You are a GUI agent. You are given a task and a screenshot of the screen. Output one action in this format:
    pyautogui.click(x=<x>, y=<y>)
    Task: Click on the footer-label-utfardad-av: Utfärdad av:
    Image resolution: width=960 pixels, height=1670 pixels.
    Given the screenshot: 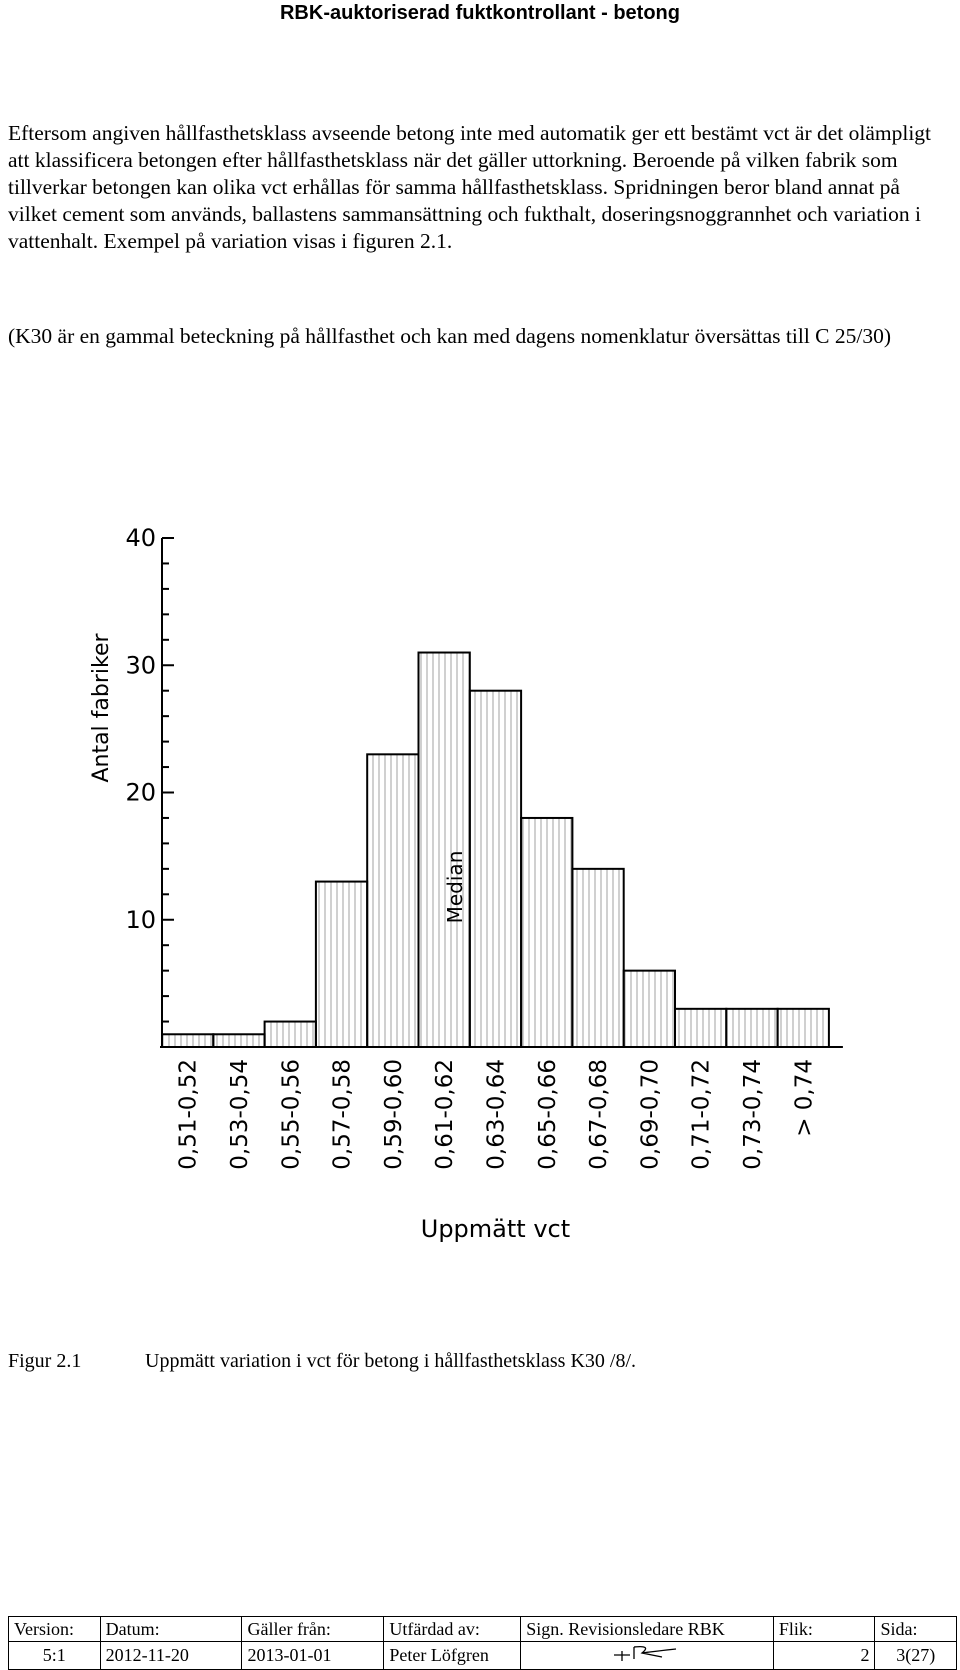 What is the action you would take?
    pyautogui.click(x=452, y=1629)
    